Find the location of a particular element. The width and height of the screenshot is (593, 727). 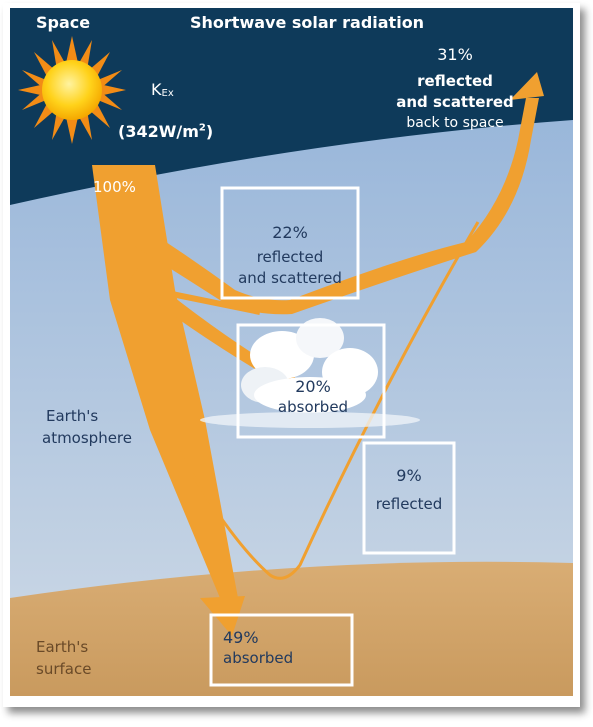

atmosphere-label: Earth's atmosphere is located at coordinates (87, 427).